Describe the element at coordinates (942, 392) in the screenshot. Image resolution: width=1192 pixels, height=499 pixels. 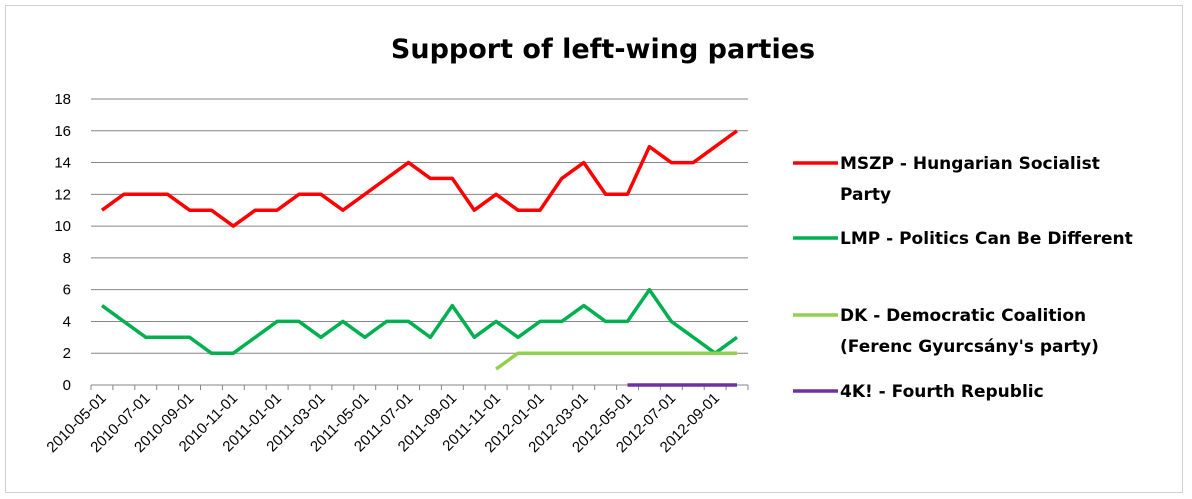
I see `legend-label-3: 4K! - Fourth Republic` at that location.